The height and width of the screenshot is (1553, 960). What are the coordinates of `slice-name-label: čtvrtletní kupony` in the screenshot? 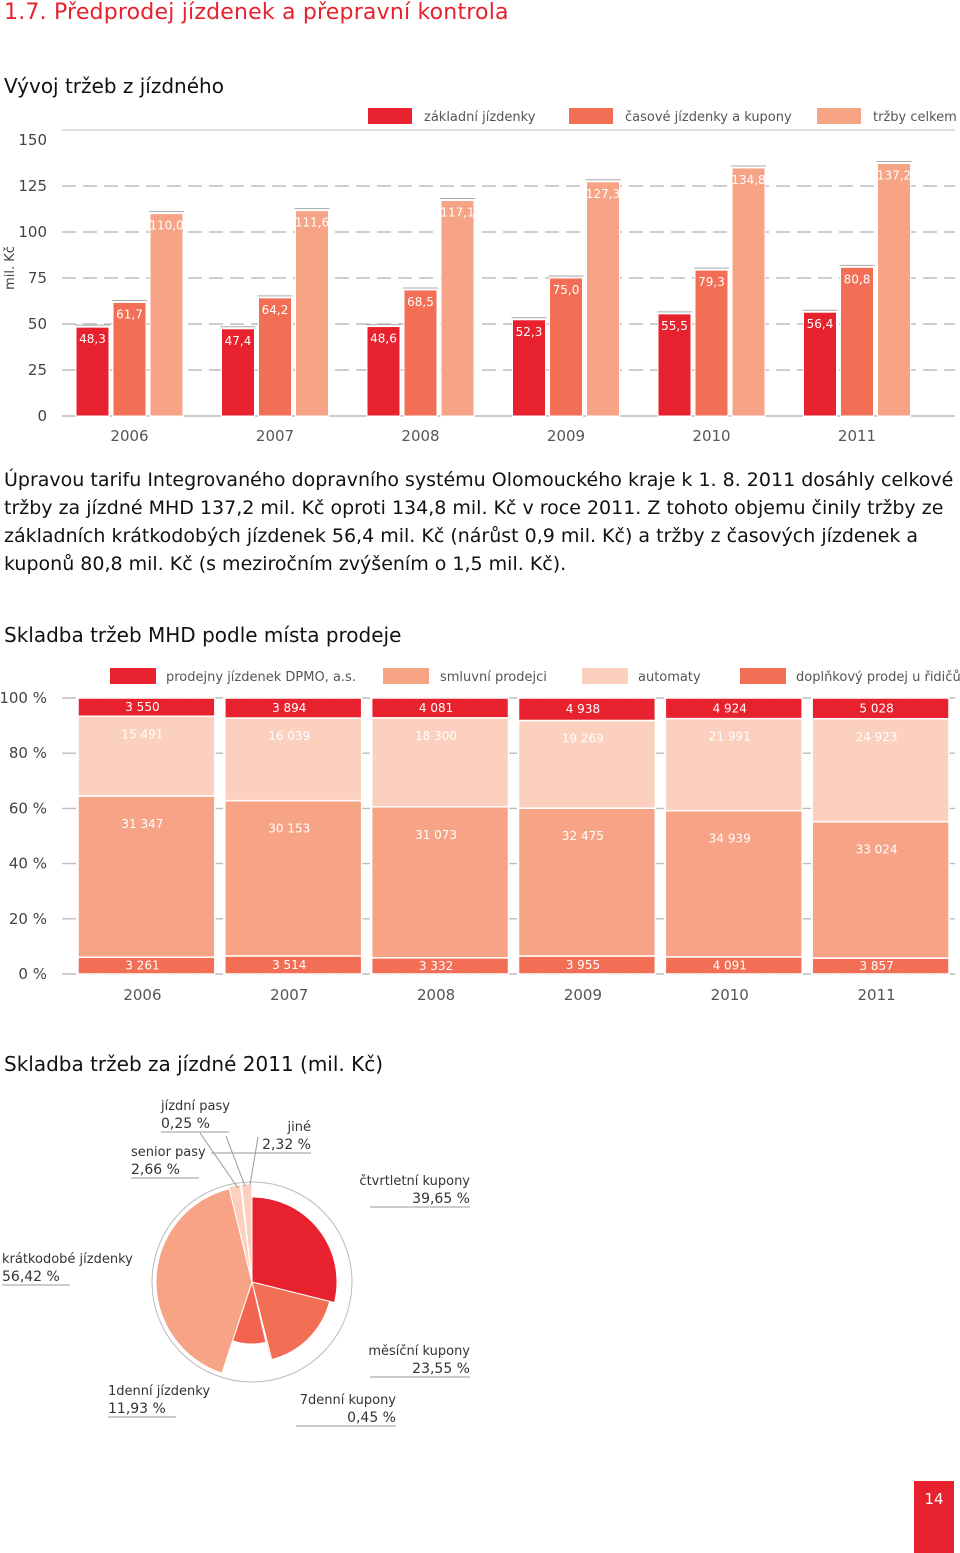 It's located at (414, 1181).